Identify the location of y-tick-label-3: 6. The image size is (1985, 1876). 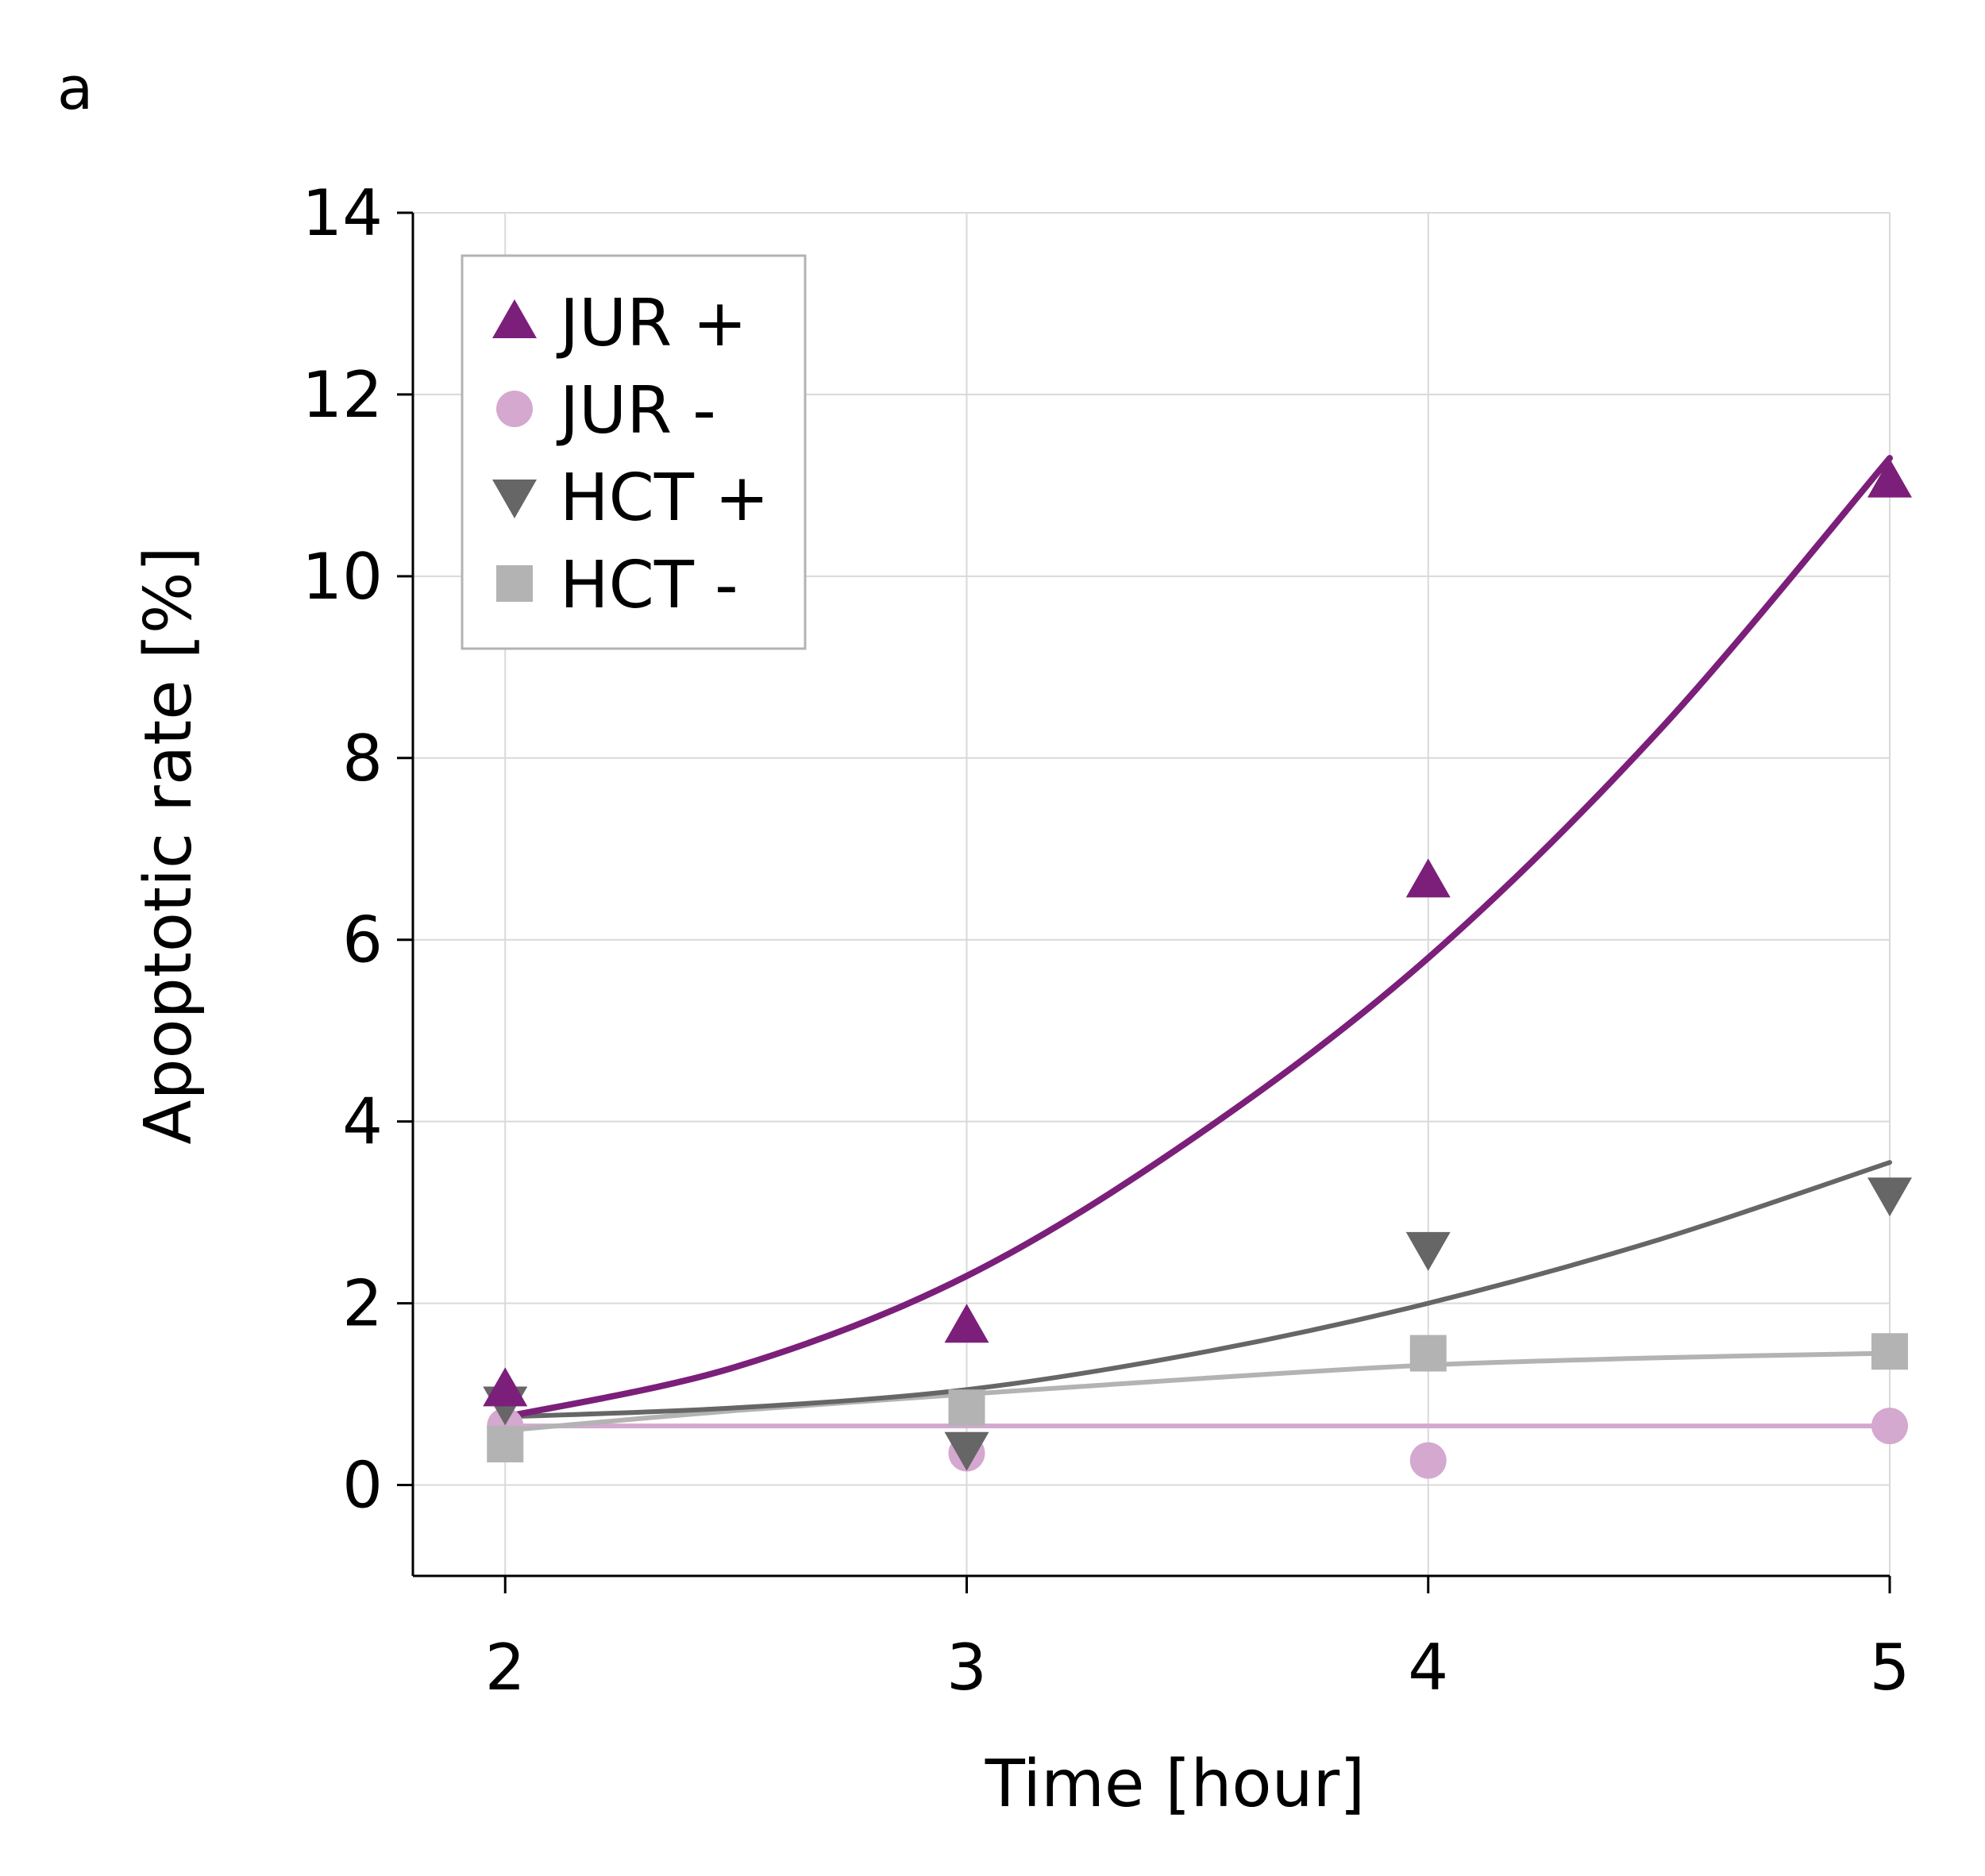
(362, 940).